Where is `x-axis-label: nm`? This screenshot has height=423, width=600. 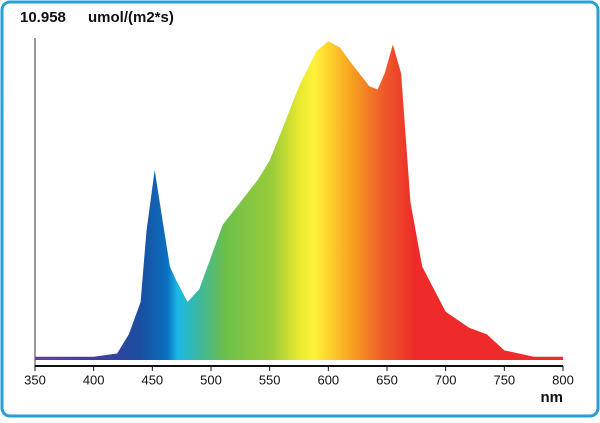 x-axis-label: nm is located at coordinates (552, 397).